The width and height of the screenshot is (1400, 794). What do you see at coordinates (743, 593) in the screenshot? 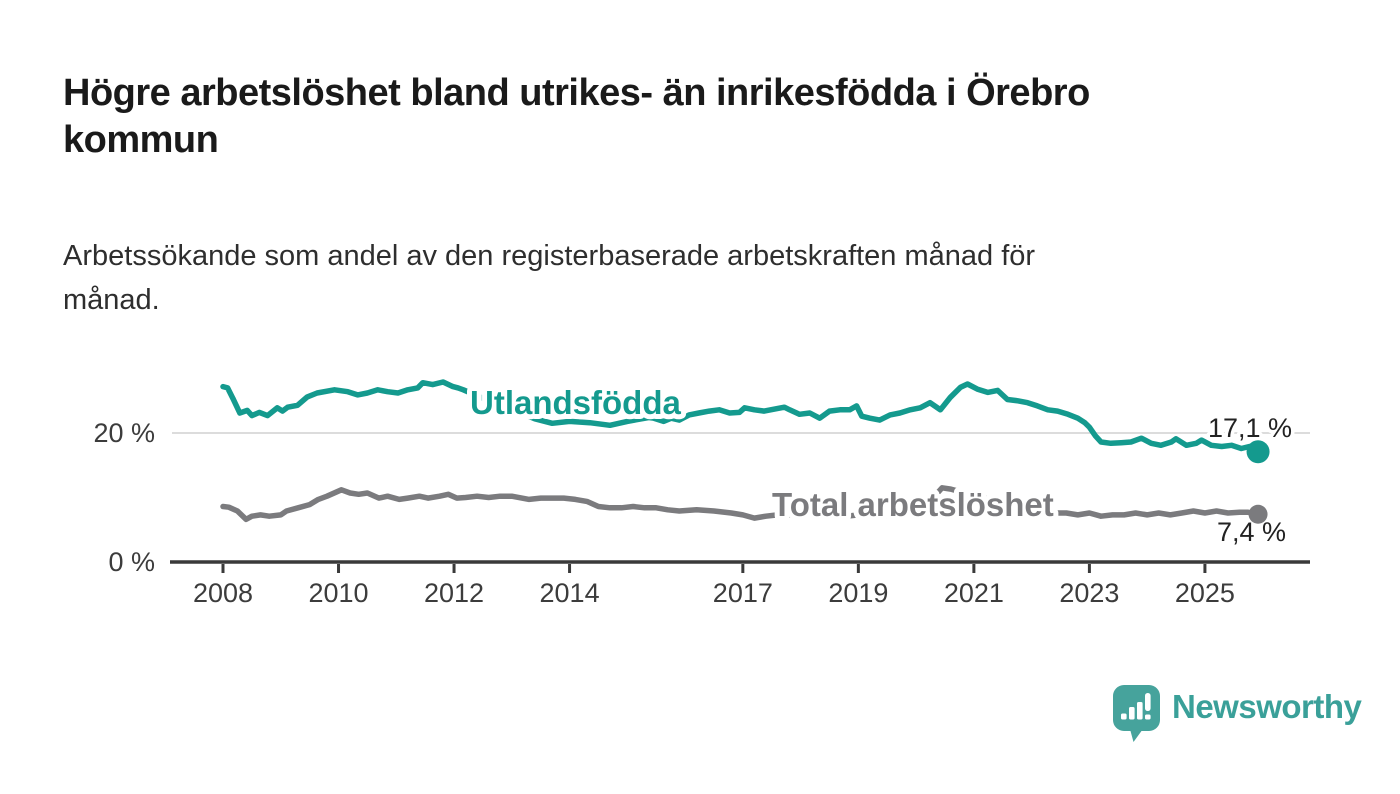
I see `x-tick-label-2017: 2017` at bounding box center [743, 593].